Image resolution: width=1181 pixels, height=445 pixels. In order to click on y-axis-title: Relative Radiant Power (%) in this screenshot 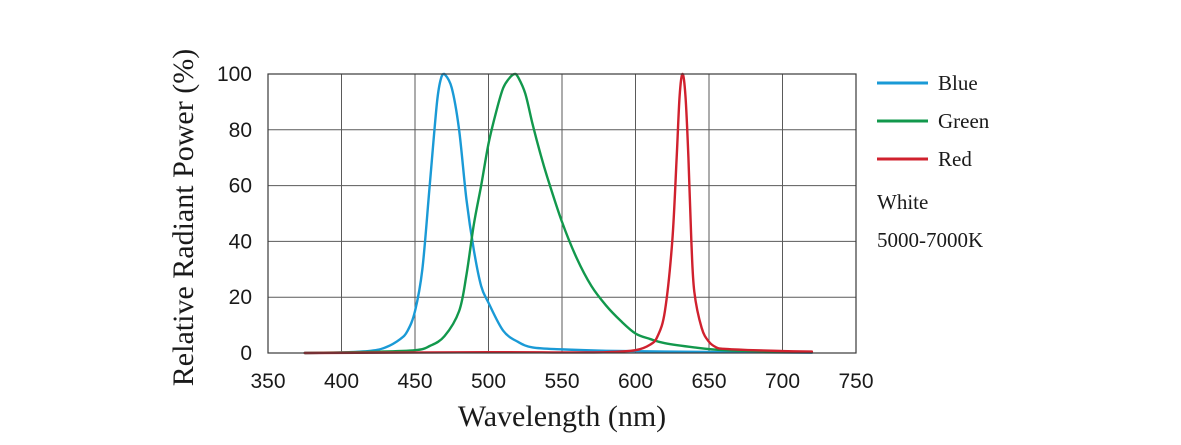, I will do `click(183, 217)`.